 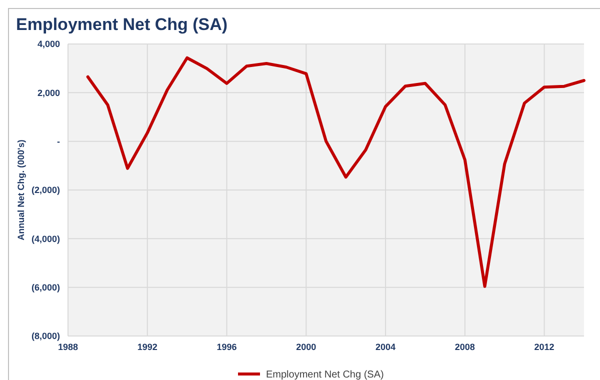 I want to click on x-tick-label: 2008, so click(x=464, y=347).